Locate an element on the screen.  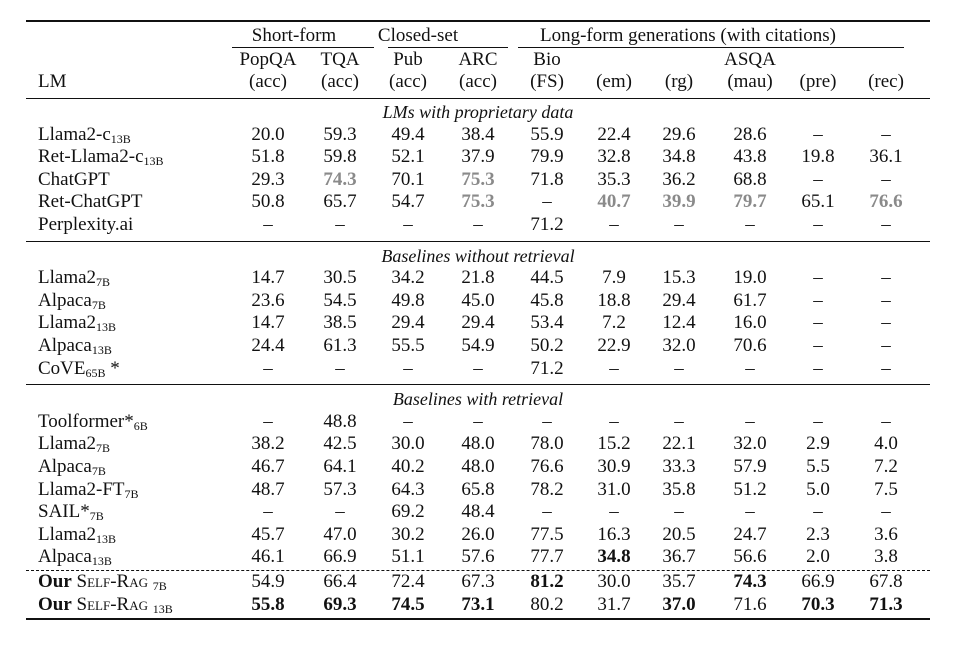
section-title: Baselines with retrieval is located at coordinates (478, 399).